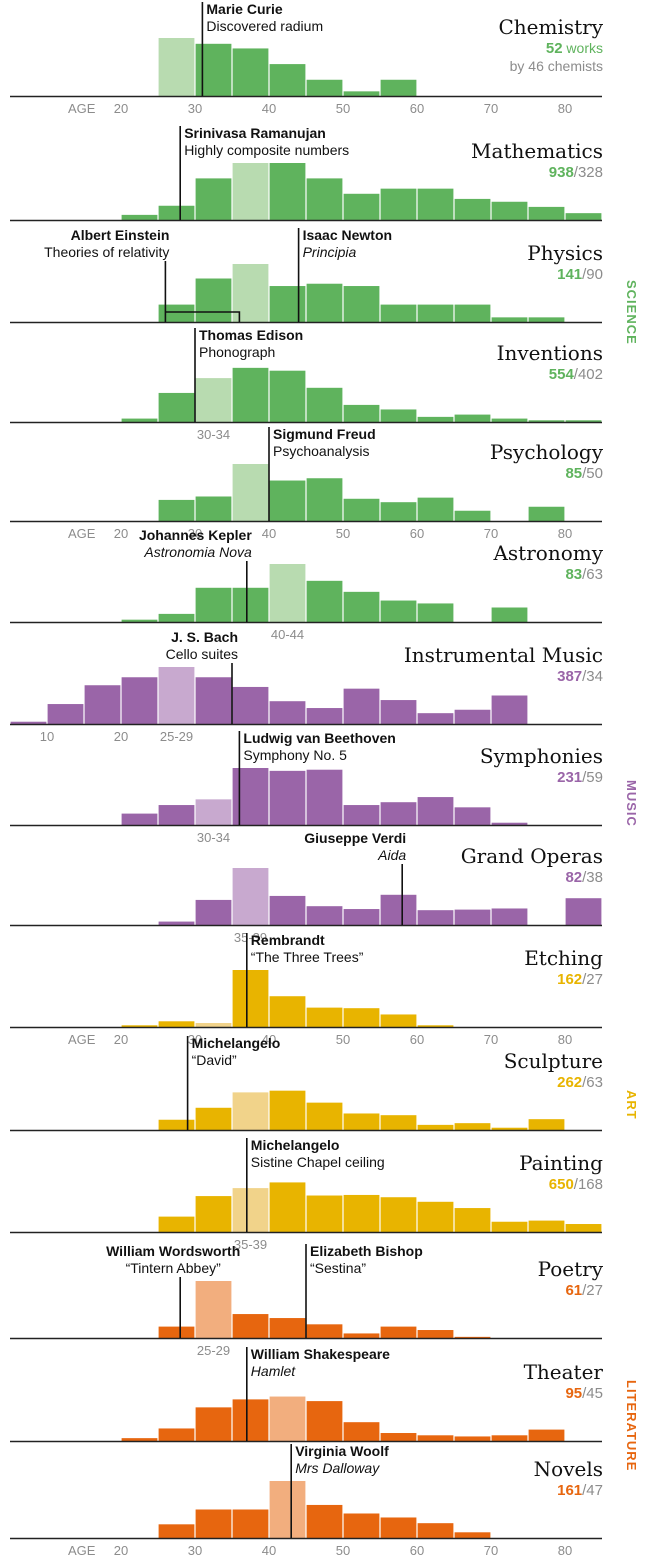 This screenshot has width=646, height=1560. What do you see at coordinates (250, 1244) in the screenshot?
I see `range-label-painting: 35-39` at bounding box center [250, 1244].